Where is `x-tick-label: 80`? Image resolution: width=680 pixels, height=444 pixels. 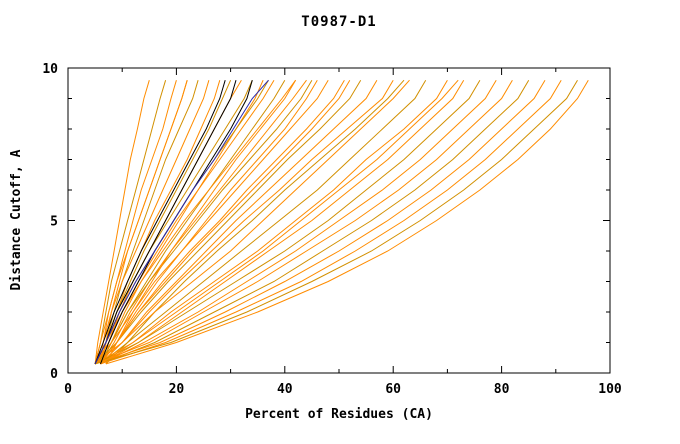 x-tick-label: 80 is located at coordinates (502, 389).